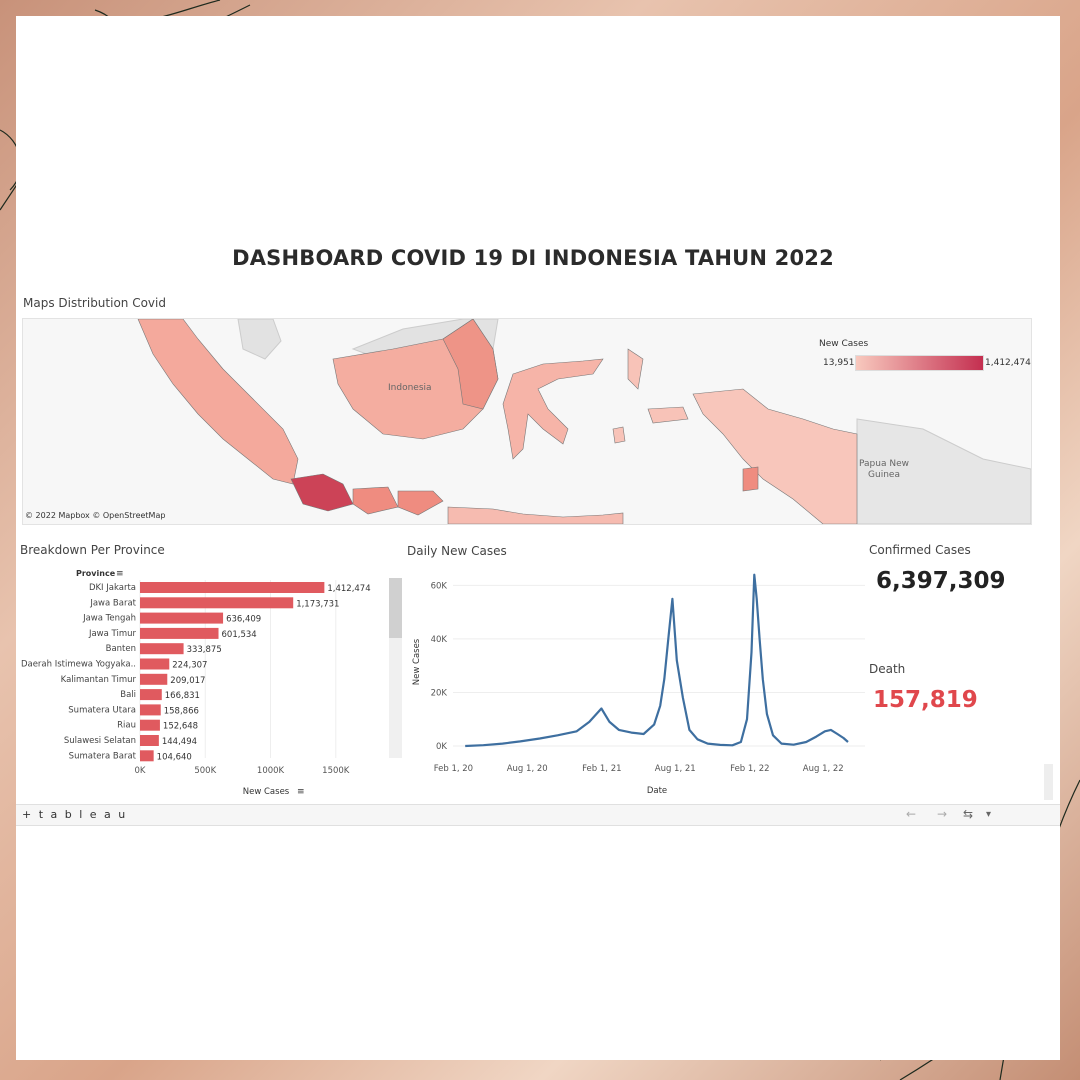  What do you see at coordinates (187, 681) in the screenshot?
I see `bar-value-label: 209,017` at bounding box center [187, 681].